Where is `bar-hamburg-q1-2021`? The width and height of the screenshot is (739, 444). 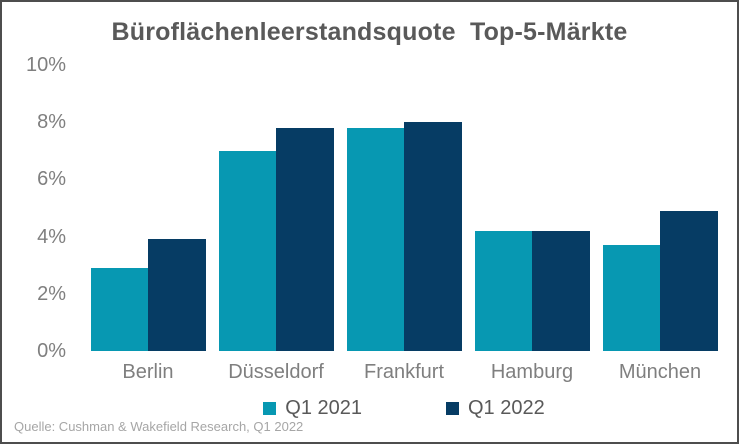 bar-hamburg-q1-2021 is located at coordinates (503, 290).